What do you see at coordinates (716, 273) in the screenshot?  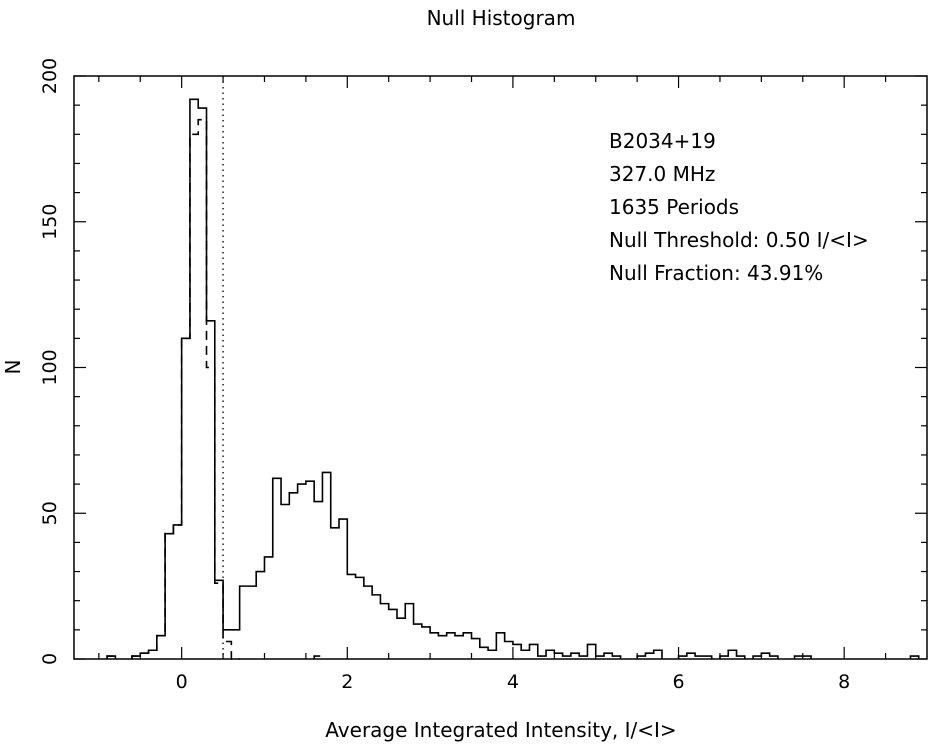 I see `annotation-null-fraction: Null Fraction: 43.91%` at bounding box center [716, 273].